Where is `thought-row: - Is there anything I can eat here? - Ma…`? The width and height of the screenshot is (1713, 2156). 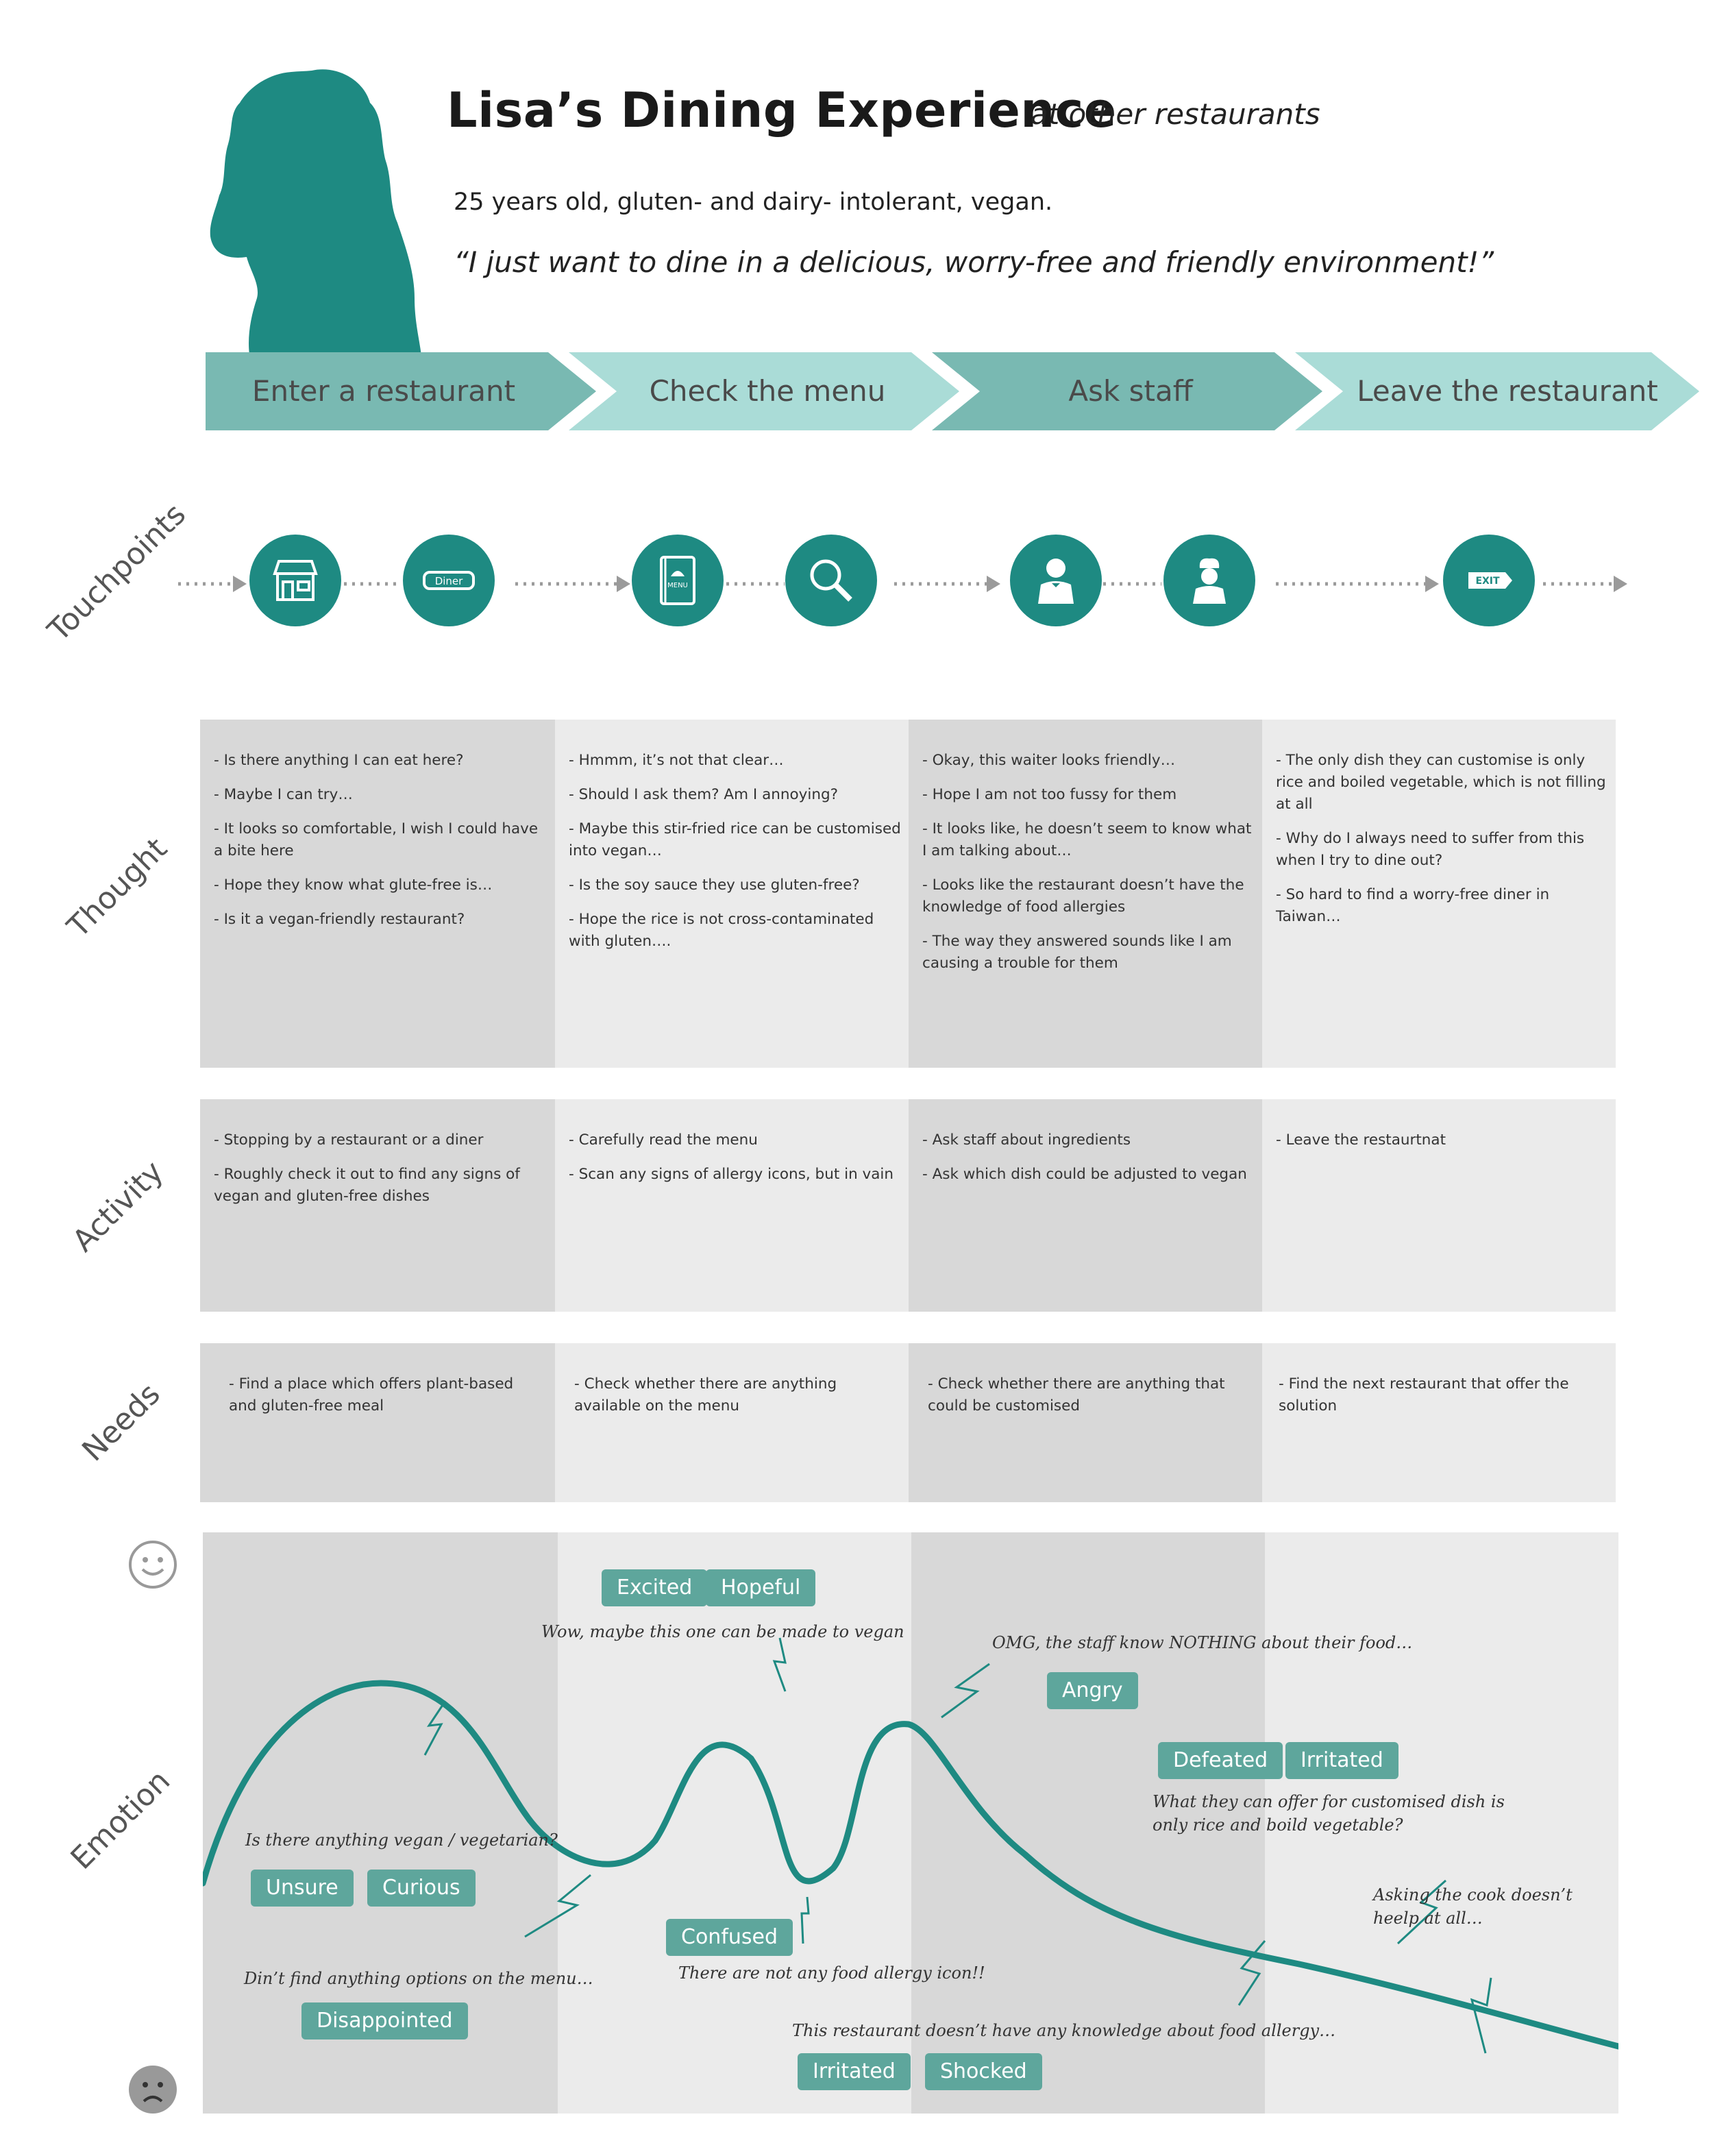 thought-row: - Is there anything I can eat here? - Ma… is located at coordinates (908, 894).